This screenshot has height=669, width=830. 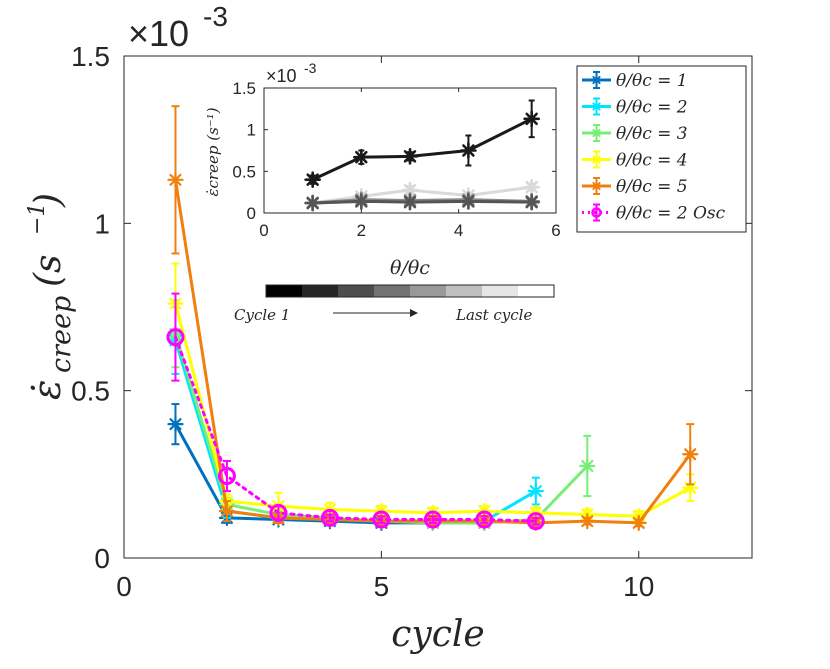 What do you see at coordinates (375, 313) in the screenshot?
I see `colorbar-arrow` at bounding box center [375, 313].